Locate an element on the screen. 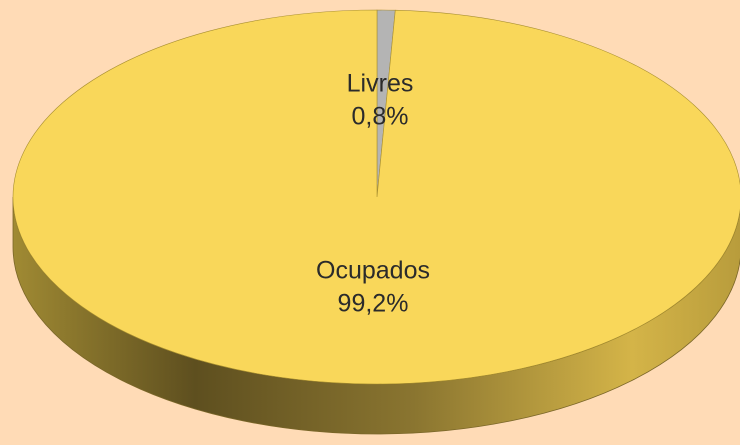 The image size is (740, 445). slice-label: Ocupados is located at coordinates (373, 271).